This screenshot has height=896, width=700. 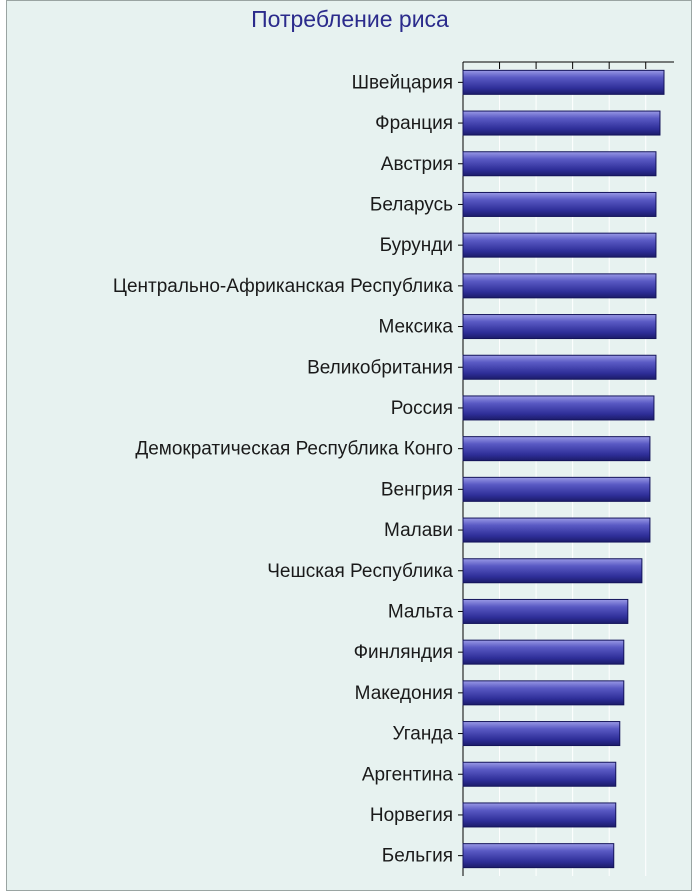 What do you see at coordinates (283, 286) in the screenshot?
I see `category-label: Центрально-Африканская Республика` at bounding box center [283, 286].